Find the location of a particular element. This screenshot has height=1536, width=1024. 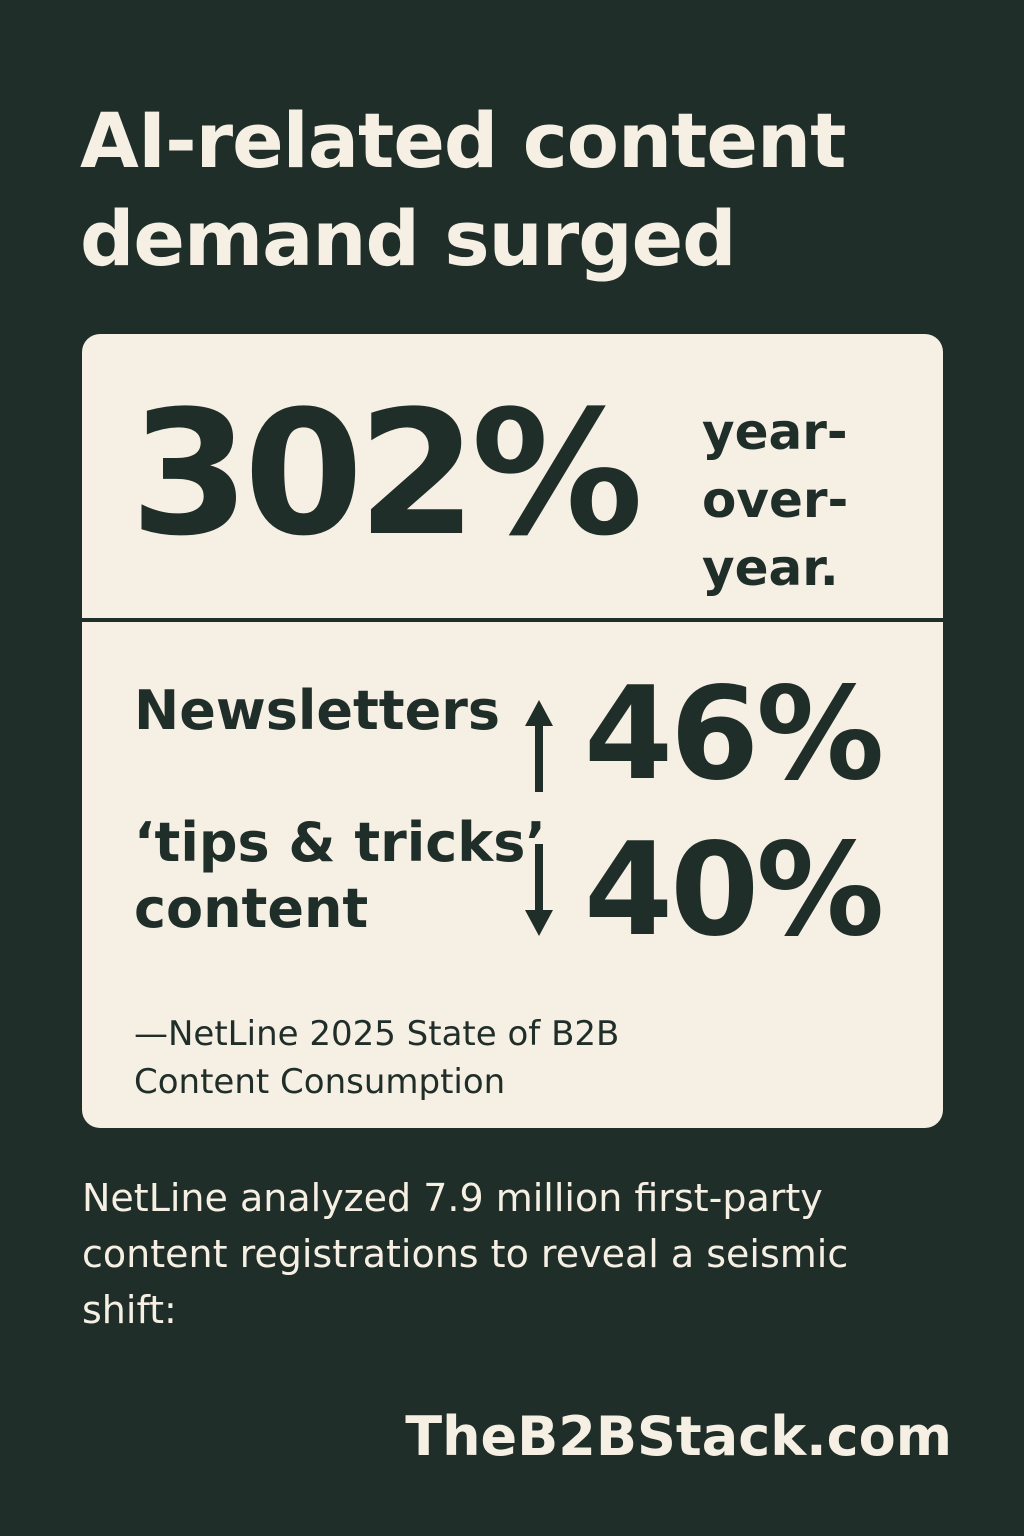

main-stat-suffix-line-2: over- is located at coordinates (775, 500).